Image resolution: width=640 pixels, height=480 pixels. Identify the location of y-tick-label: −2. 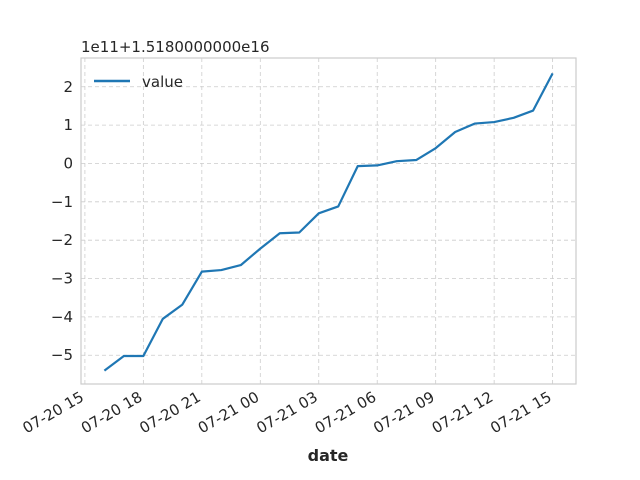
(62, 240).